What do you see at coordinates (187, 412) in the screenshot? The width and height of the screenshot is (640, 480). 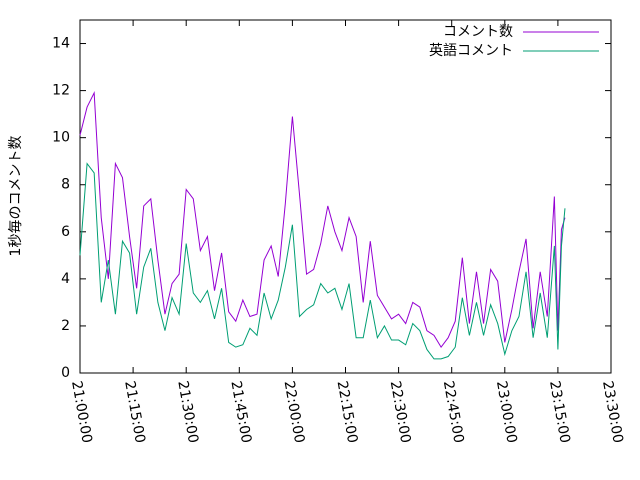 I see `x-tick-label: 21:30:00` at bounding box center [187, 412].